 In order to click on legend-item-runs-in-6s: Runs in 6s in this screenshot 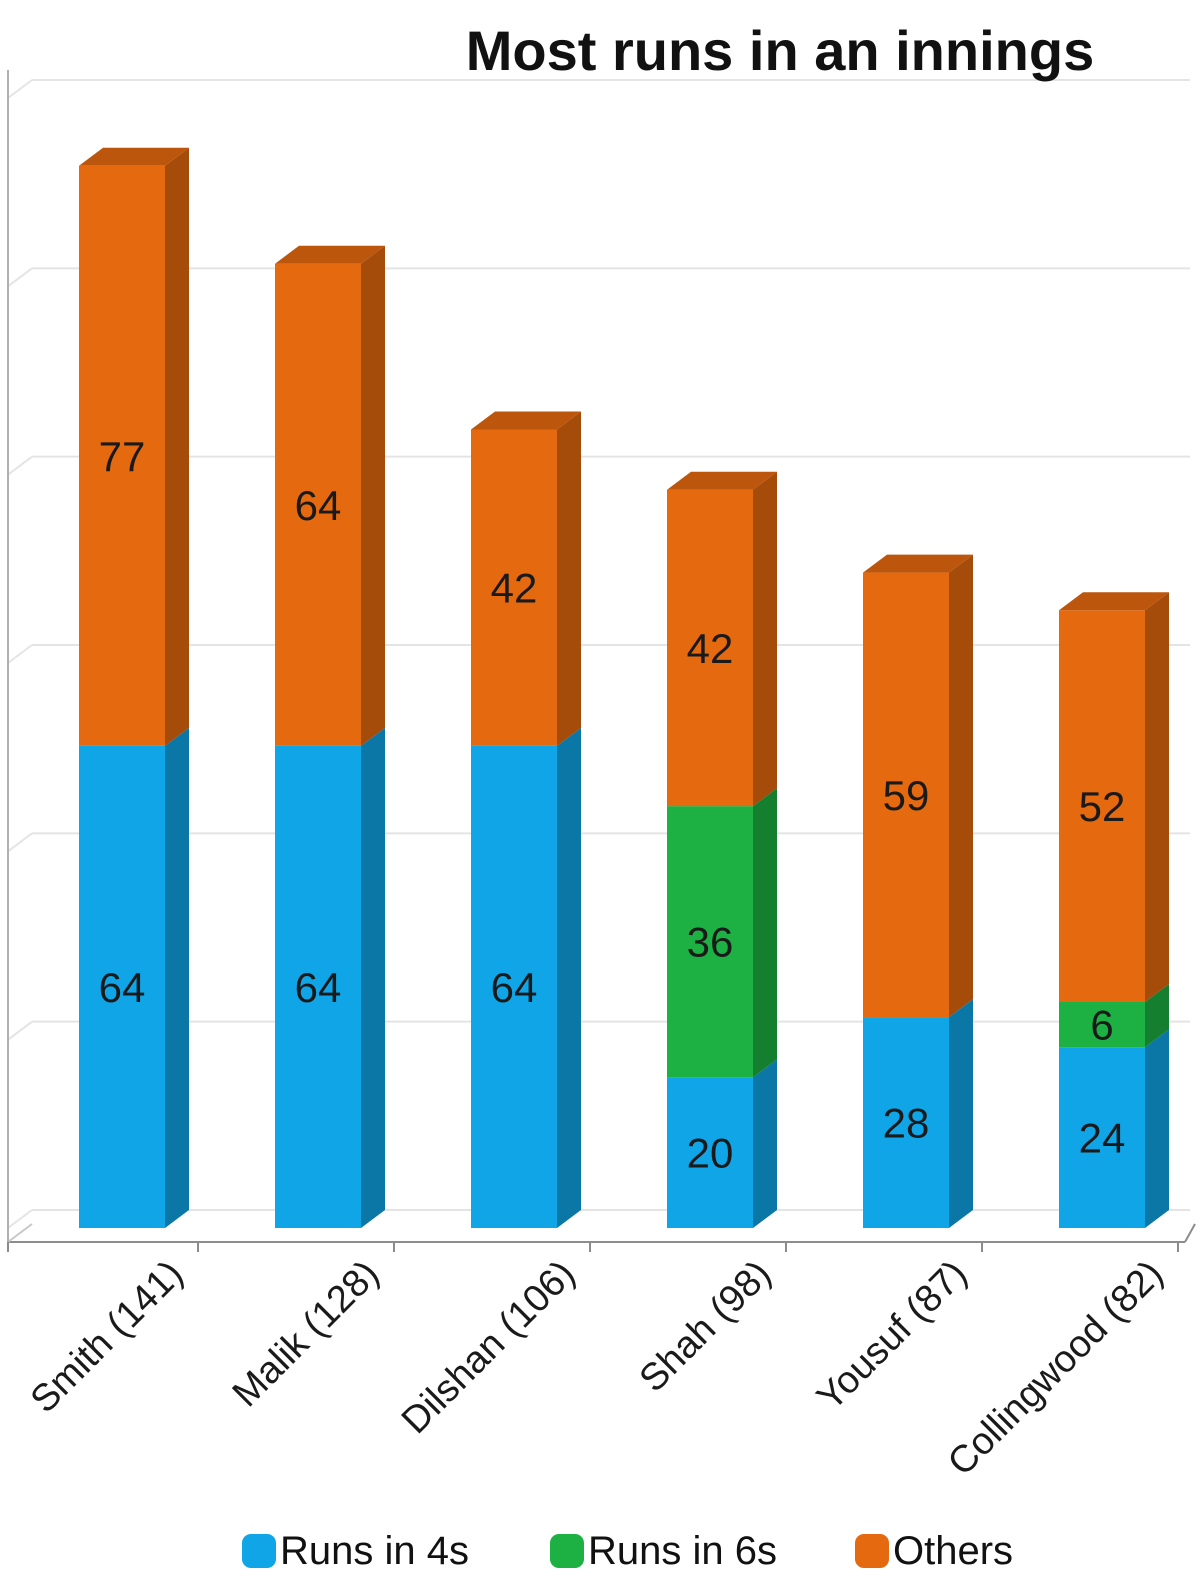, I will do `click(663, 1551)`.